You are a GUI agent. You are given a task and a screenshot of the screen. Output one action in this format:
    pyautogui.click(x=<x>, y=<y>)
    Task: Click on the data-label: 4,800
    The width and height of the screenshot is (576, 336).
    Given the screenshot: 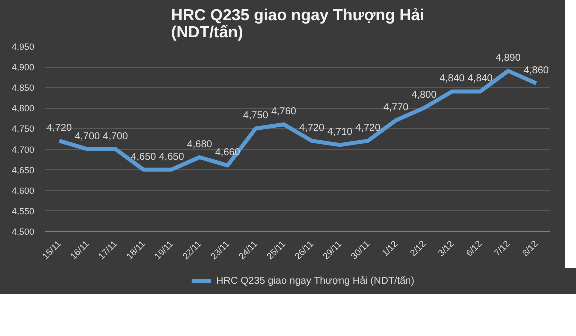 What is the action you would take?
    pyautogui.click(x=425, y=96)
    